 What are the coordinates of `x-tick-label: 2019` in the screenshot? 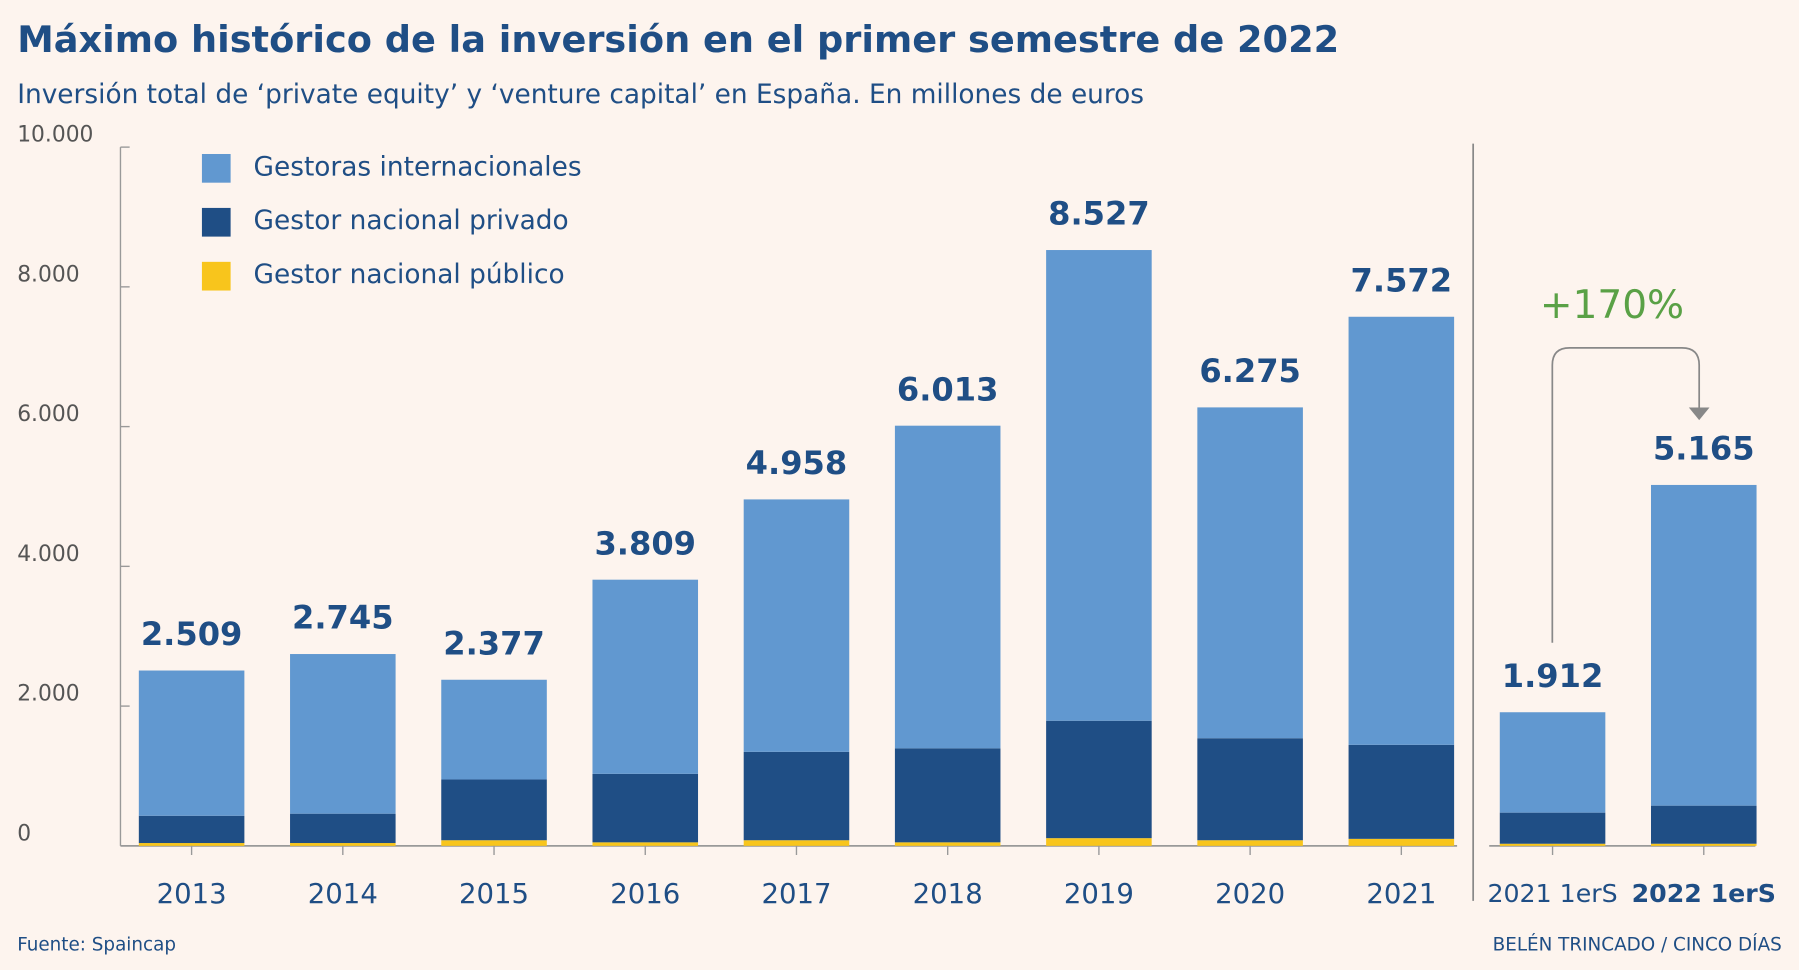 It's located at (1099, 894).